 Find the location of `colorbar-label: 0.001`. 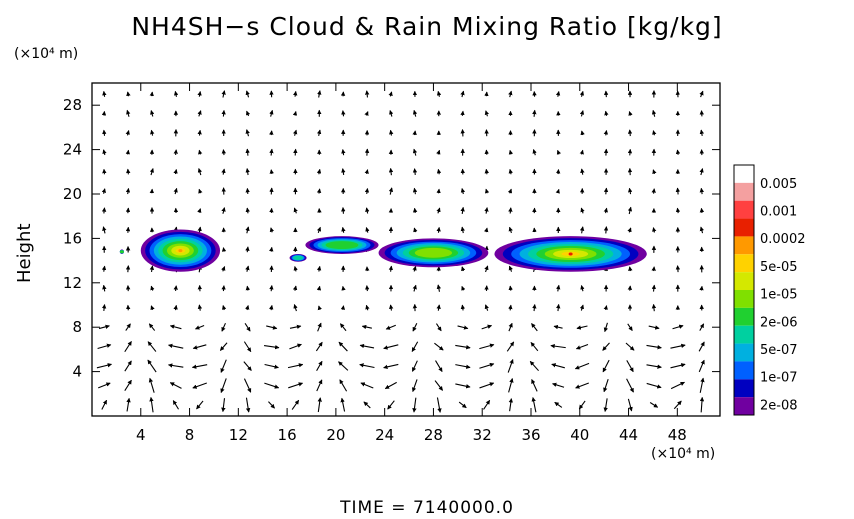

colorbar-label: 0.001 is located at coordinates (778, 212).